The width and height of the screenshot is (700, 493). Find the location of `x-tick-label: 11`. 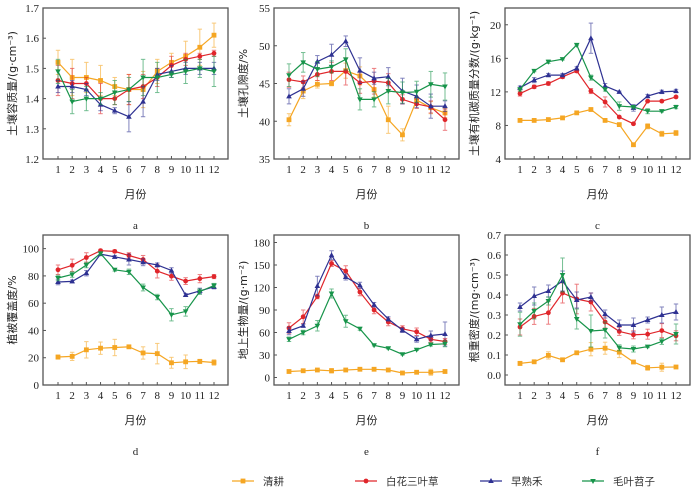

x-tick-label: 11 is located at coordinates (200, 396).